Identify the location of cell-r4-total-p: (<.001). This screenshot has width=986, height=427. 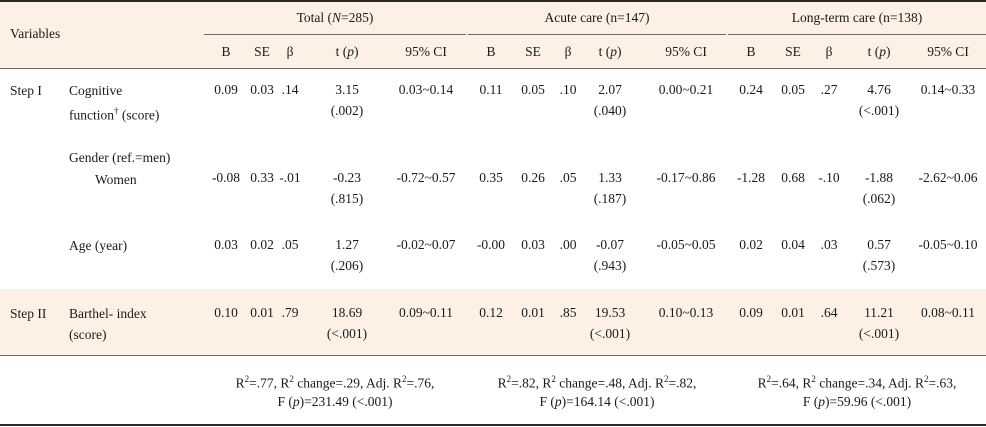
(347, 333).